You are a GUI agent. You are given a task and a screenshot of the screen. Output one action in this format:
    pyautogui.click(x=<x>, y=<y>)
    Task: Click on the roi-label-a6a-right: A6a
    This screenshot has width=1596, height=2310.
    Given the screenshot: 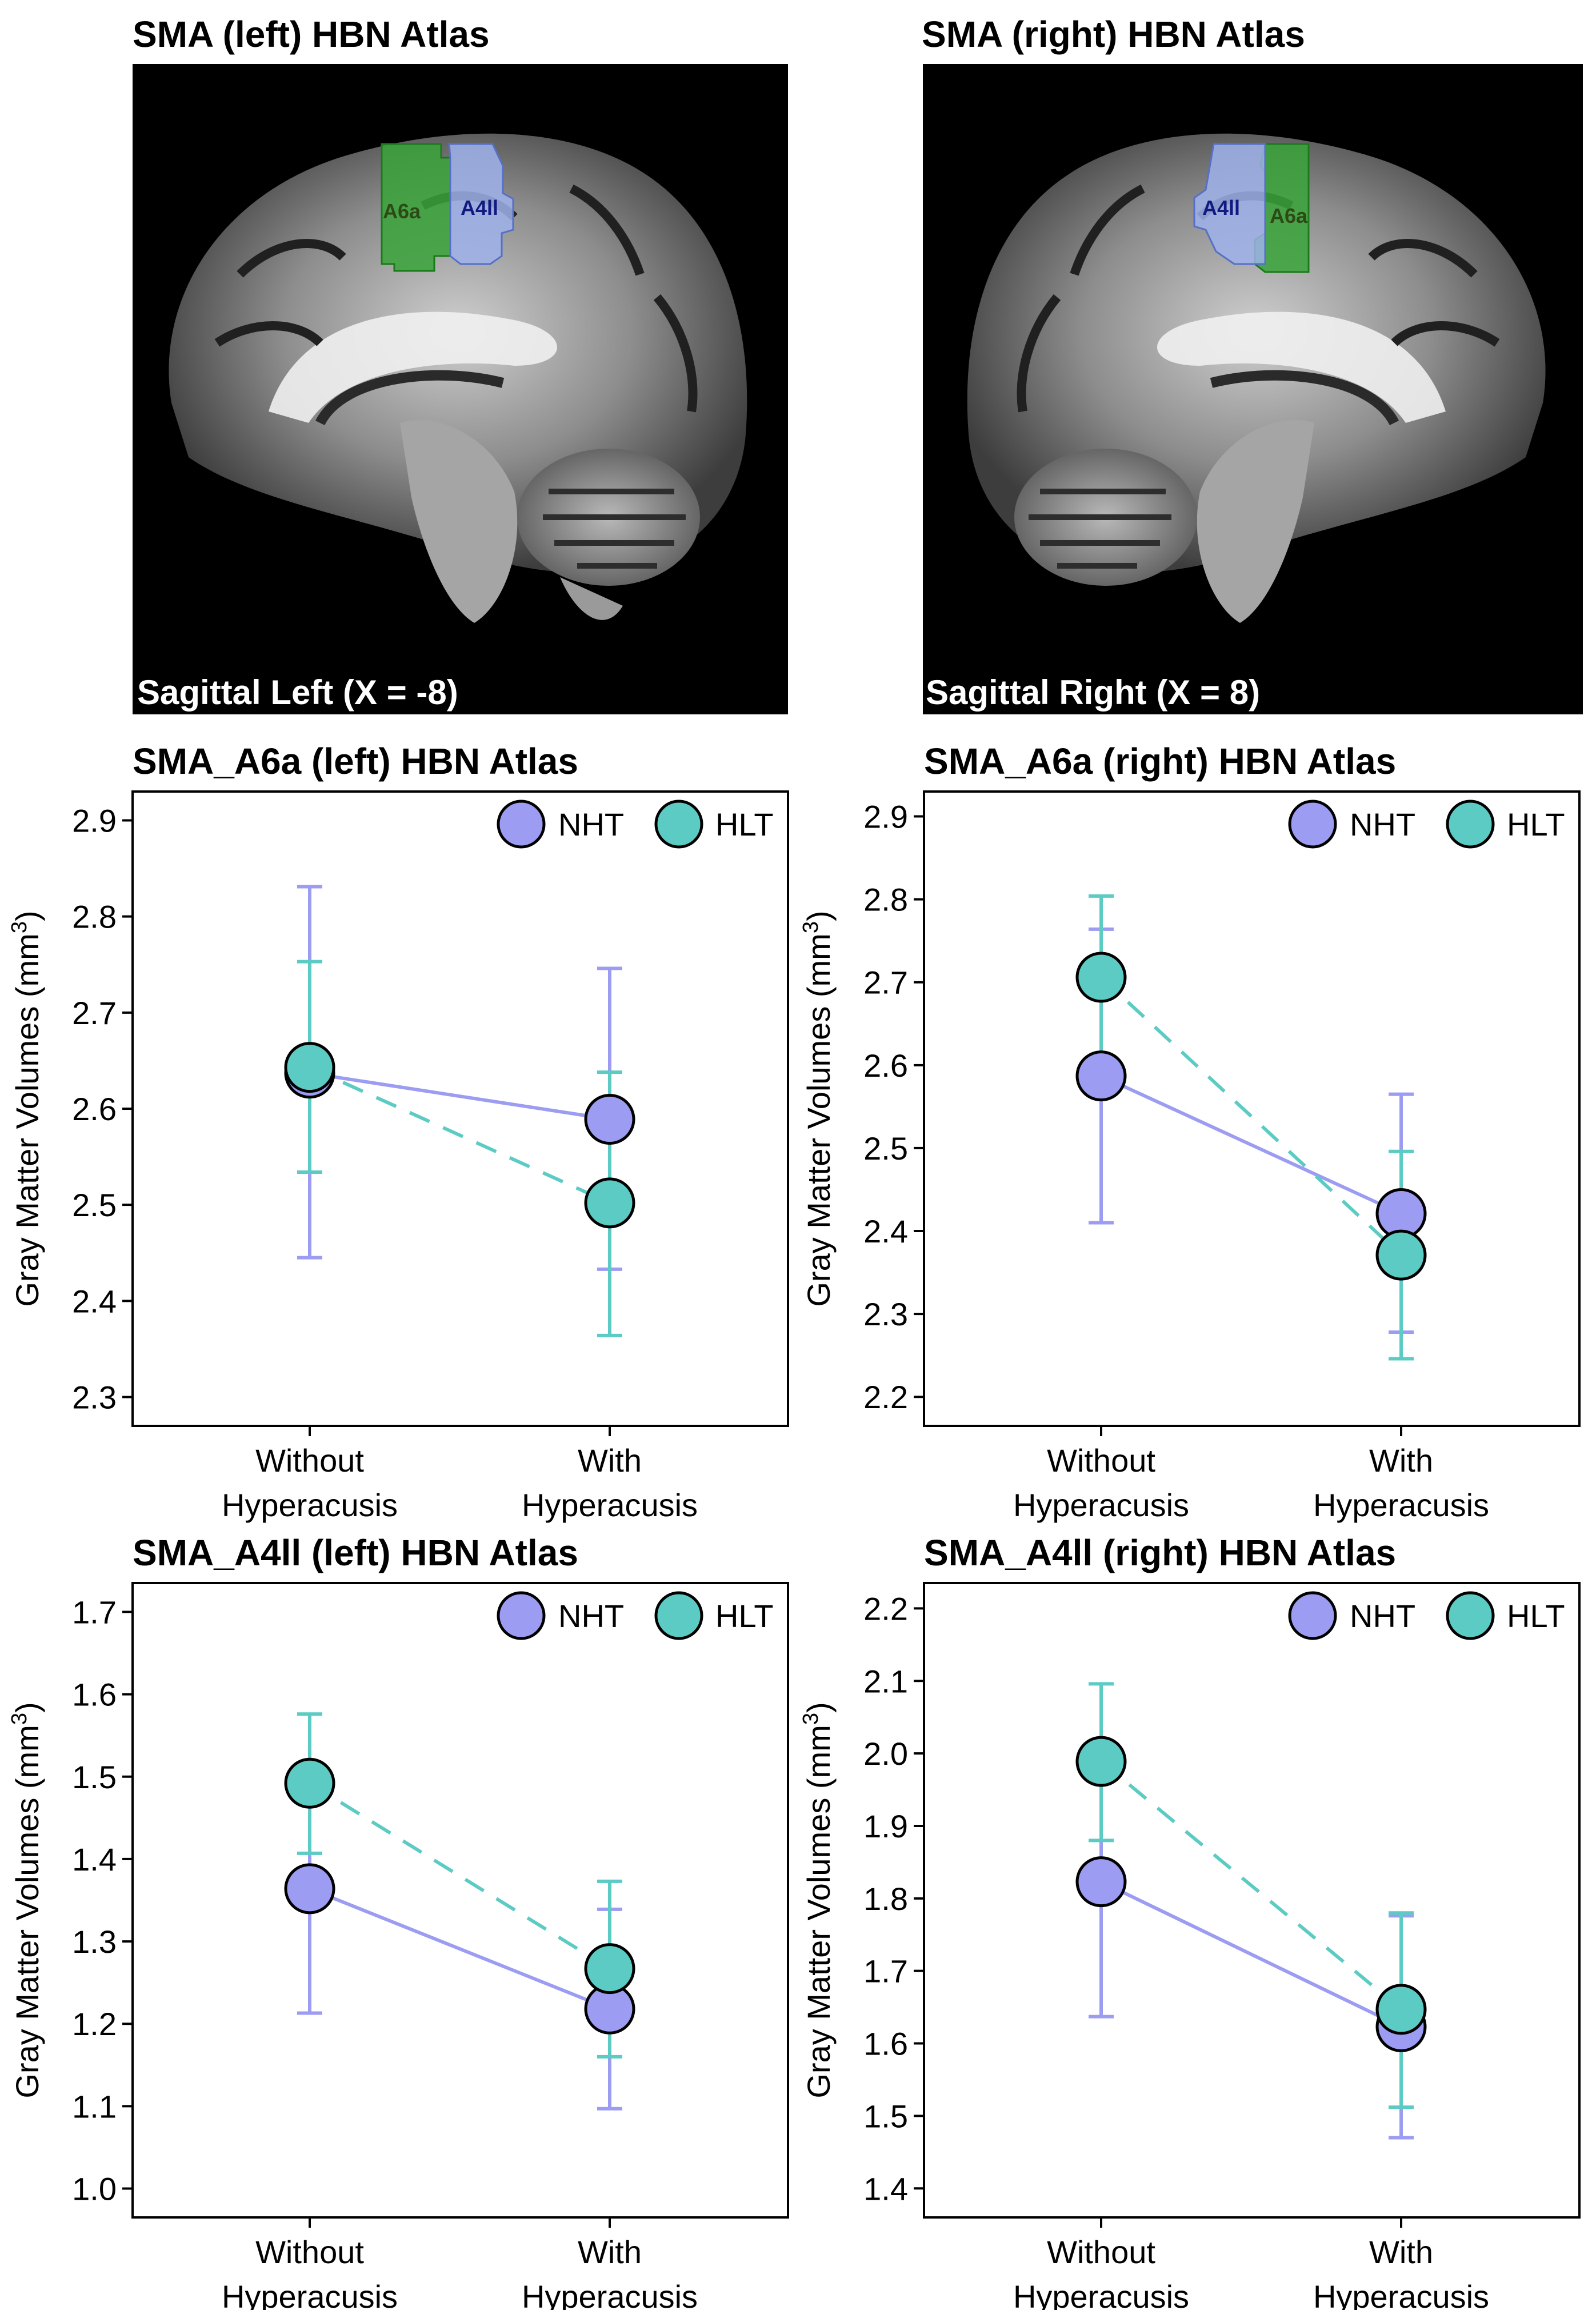 What is the action you would take?
    pyautogui.click(x=1289, y=215)
    